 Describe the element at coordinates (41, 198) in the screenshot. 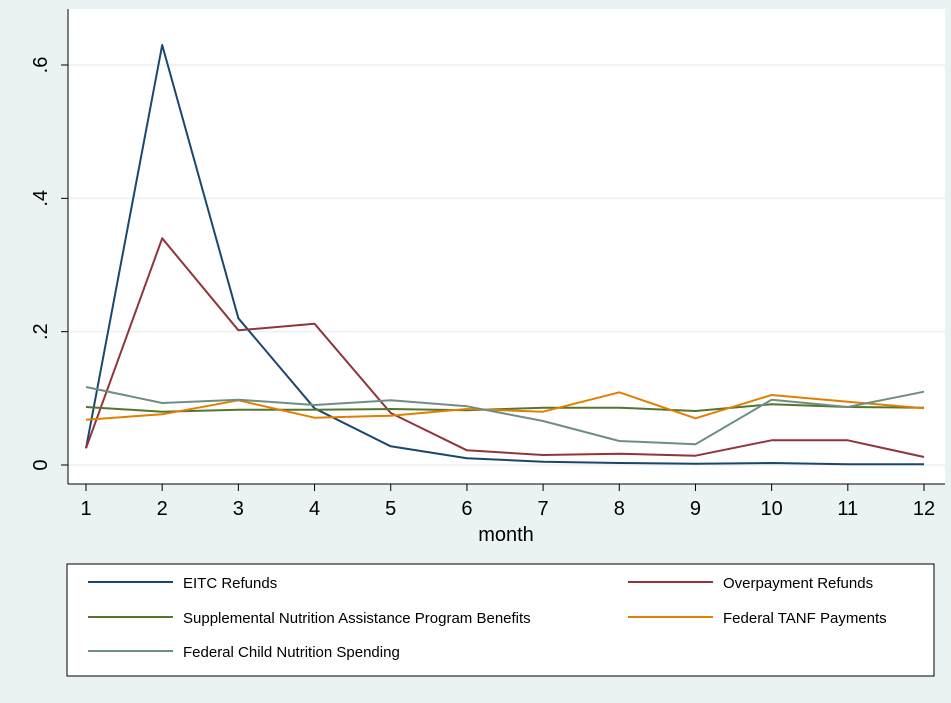

I see `y-tick-label: .4` at that location.